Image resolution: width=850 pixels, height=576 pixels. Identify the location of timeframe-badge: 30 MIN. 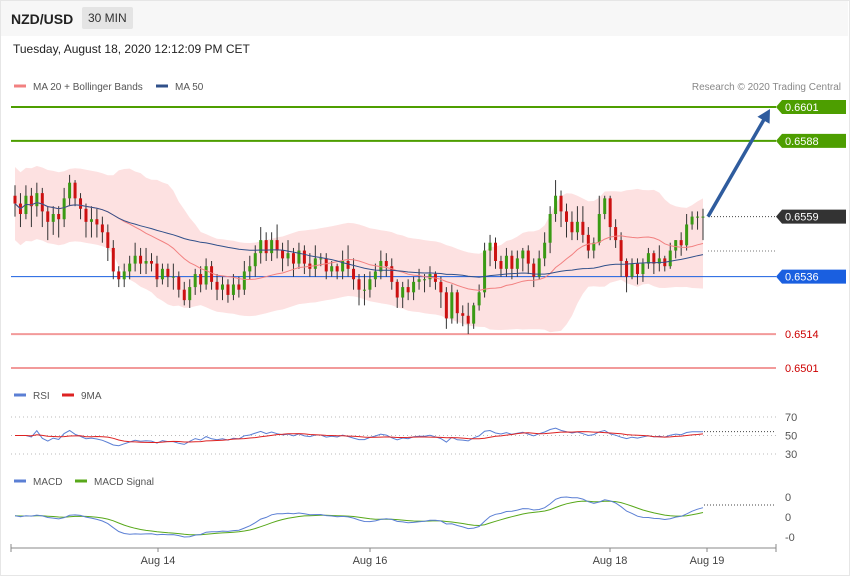
(107, 18).